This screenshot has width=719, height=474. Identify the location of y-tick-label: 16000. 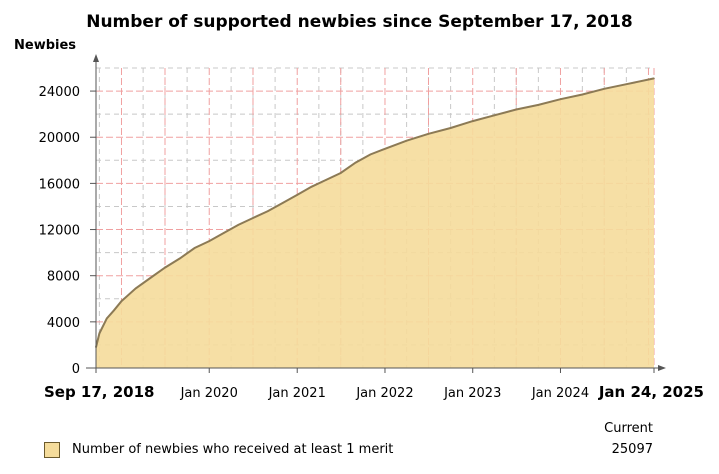
(59, 184).